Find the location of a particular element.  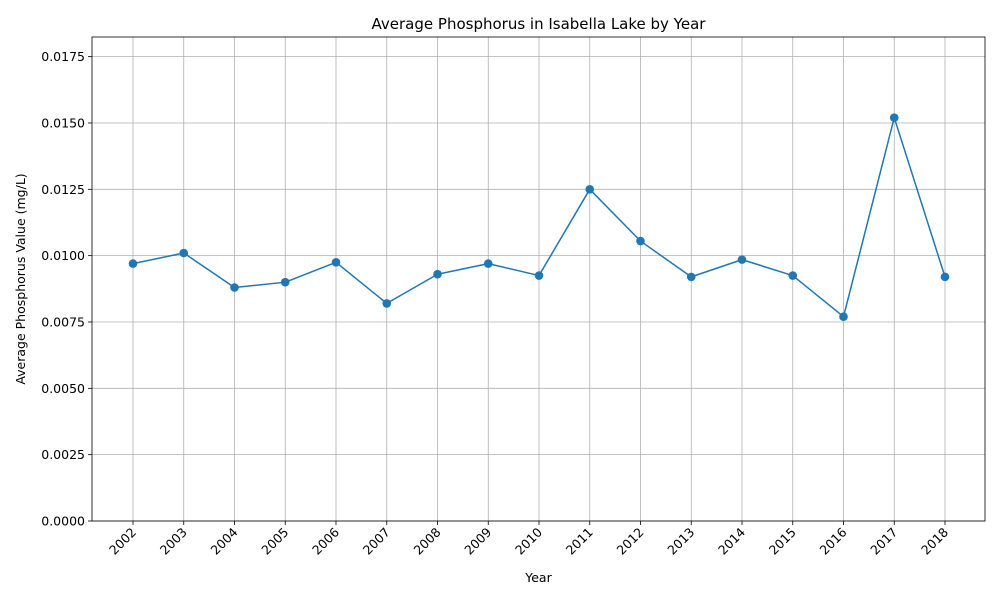

x-tick-label: 2005 is located at coordinates (274, 541).